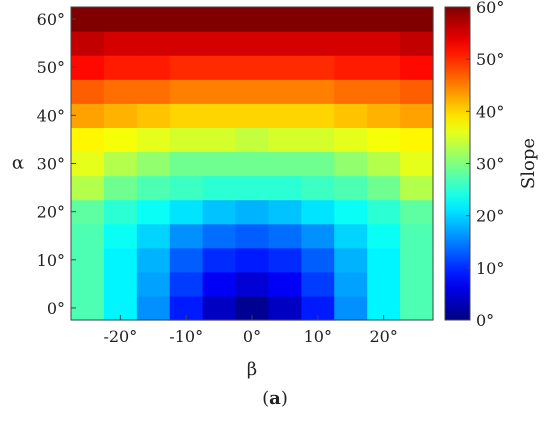  Describe the element at coordinates (457, 163) in the screenshot. I see `colorbar` at that location.